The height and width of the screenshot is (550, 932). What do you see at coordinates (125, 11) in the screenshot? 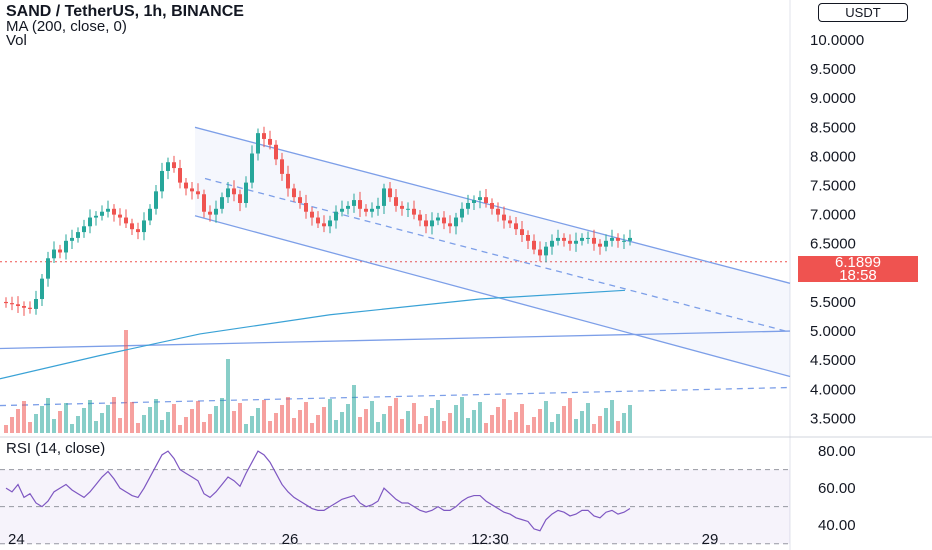
I see `chart-title: SAND / TetherUS, 1h, BINANCE` at bounding box center [125, 11].